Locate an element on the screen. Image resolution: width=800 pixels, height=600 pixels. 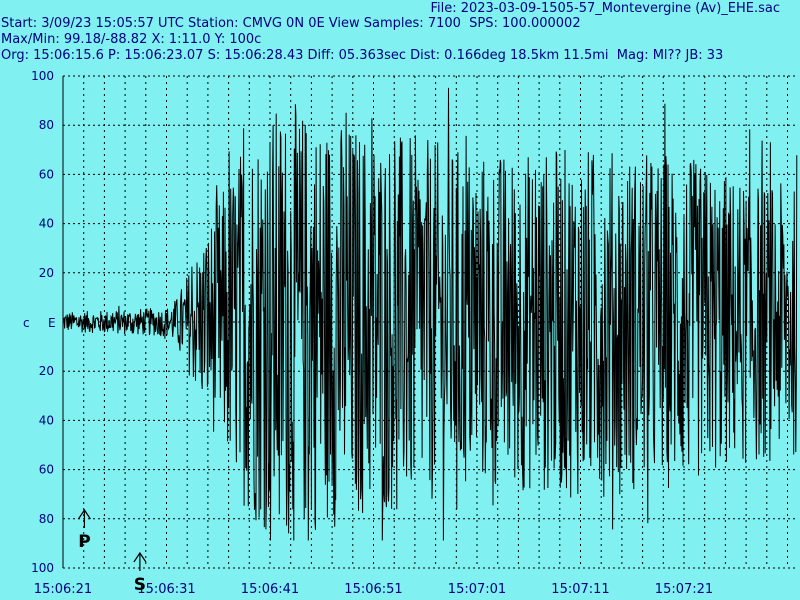
x-tick-label: 15:07:01 is located at coordinates (477, 589).